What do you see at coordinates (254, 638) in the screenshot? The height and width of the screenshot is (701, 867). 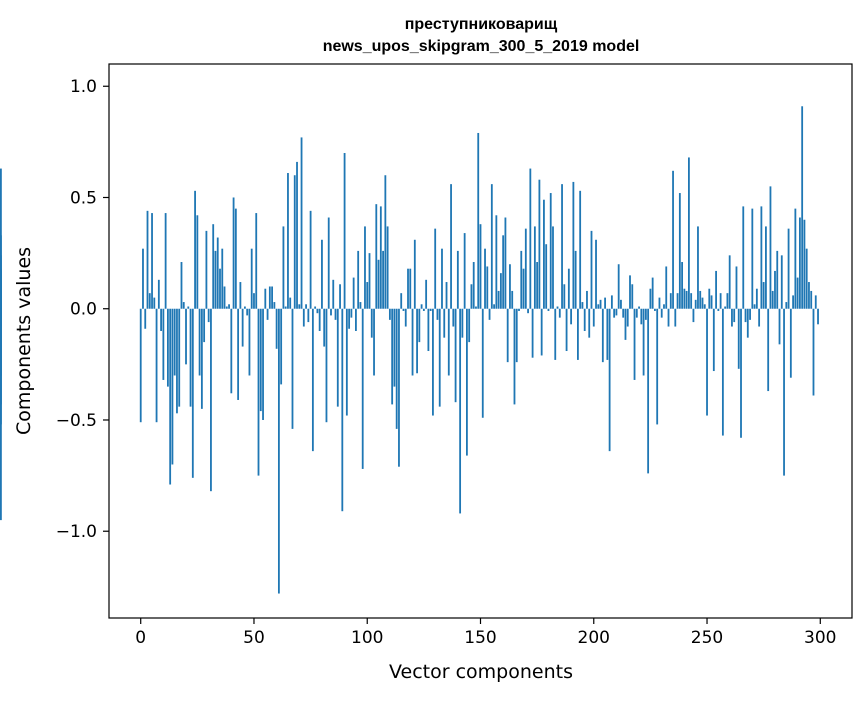 I see `x-tick-label: 50` at bounding box center [254, 638].